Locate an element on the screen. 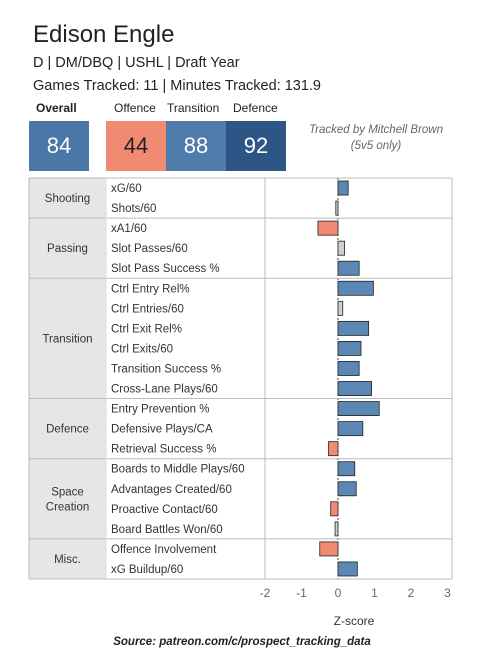  category-label-misc: Misc. is located at coordinates (67, 560).